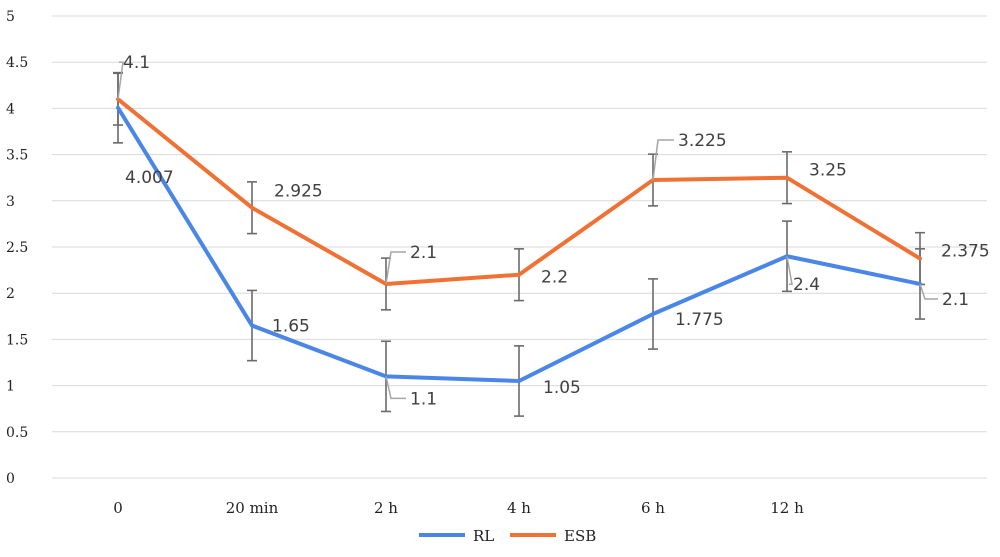  What do you see at coordinates (291, 327) in the screenshot?
I see `data-label-rl: 1.65` at bounding box center [291, 327].